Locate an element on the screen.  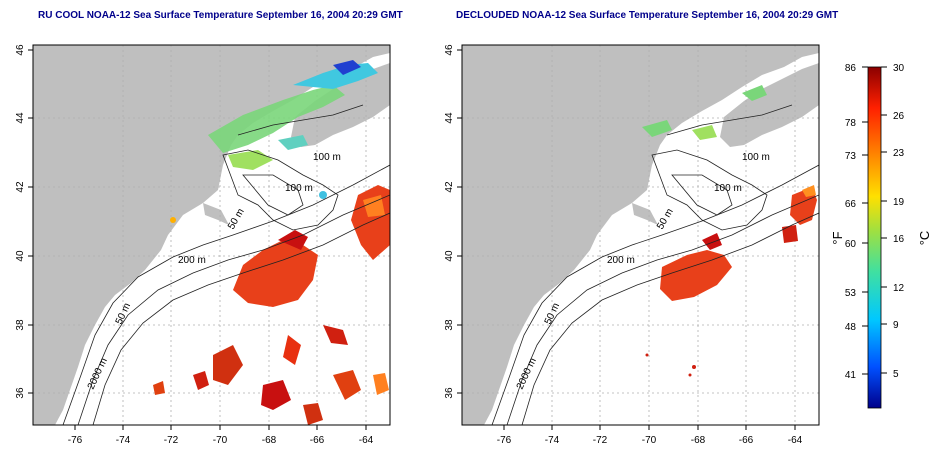
c-tick-label: 26 is located at coordinates (899, 116).